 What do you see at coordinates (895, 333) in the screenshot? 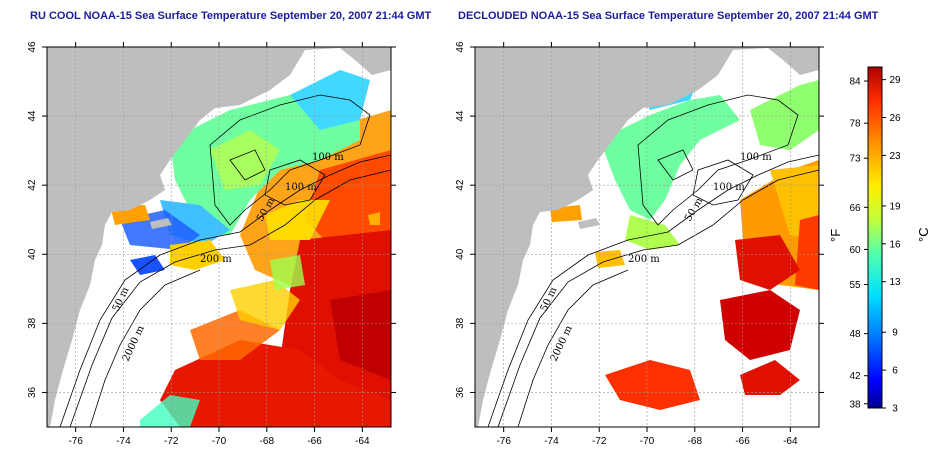
I see `celsius-tick-label: 9` at bounding box center [895, 333].